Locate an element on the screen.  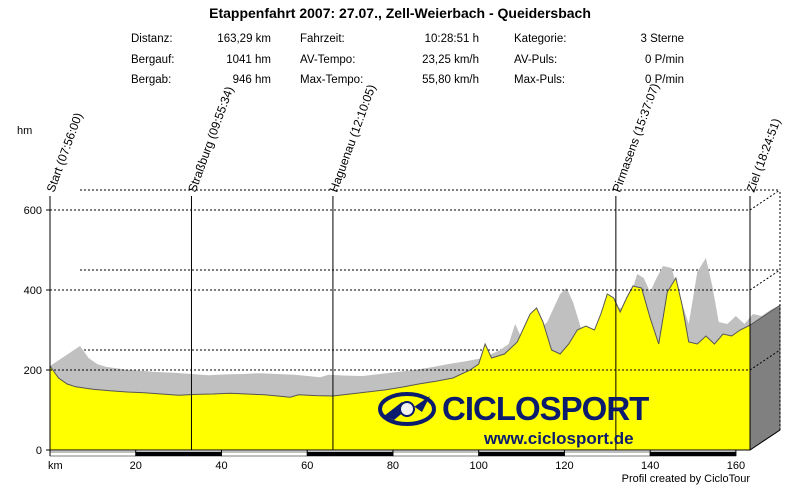
x-tick-label: 80 is located at coordinates (393, 466).